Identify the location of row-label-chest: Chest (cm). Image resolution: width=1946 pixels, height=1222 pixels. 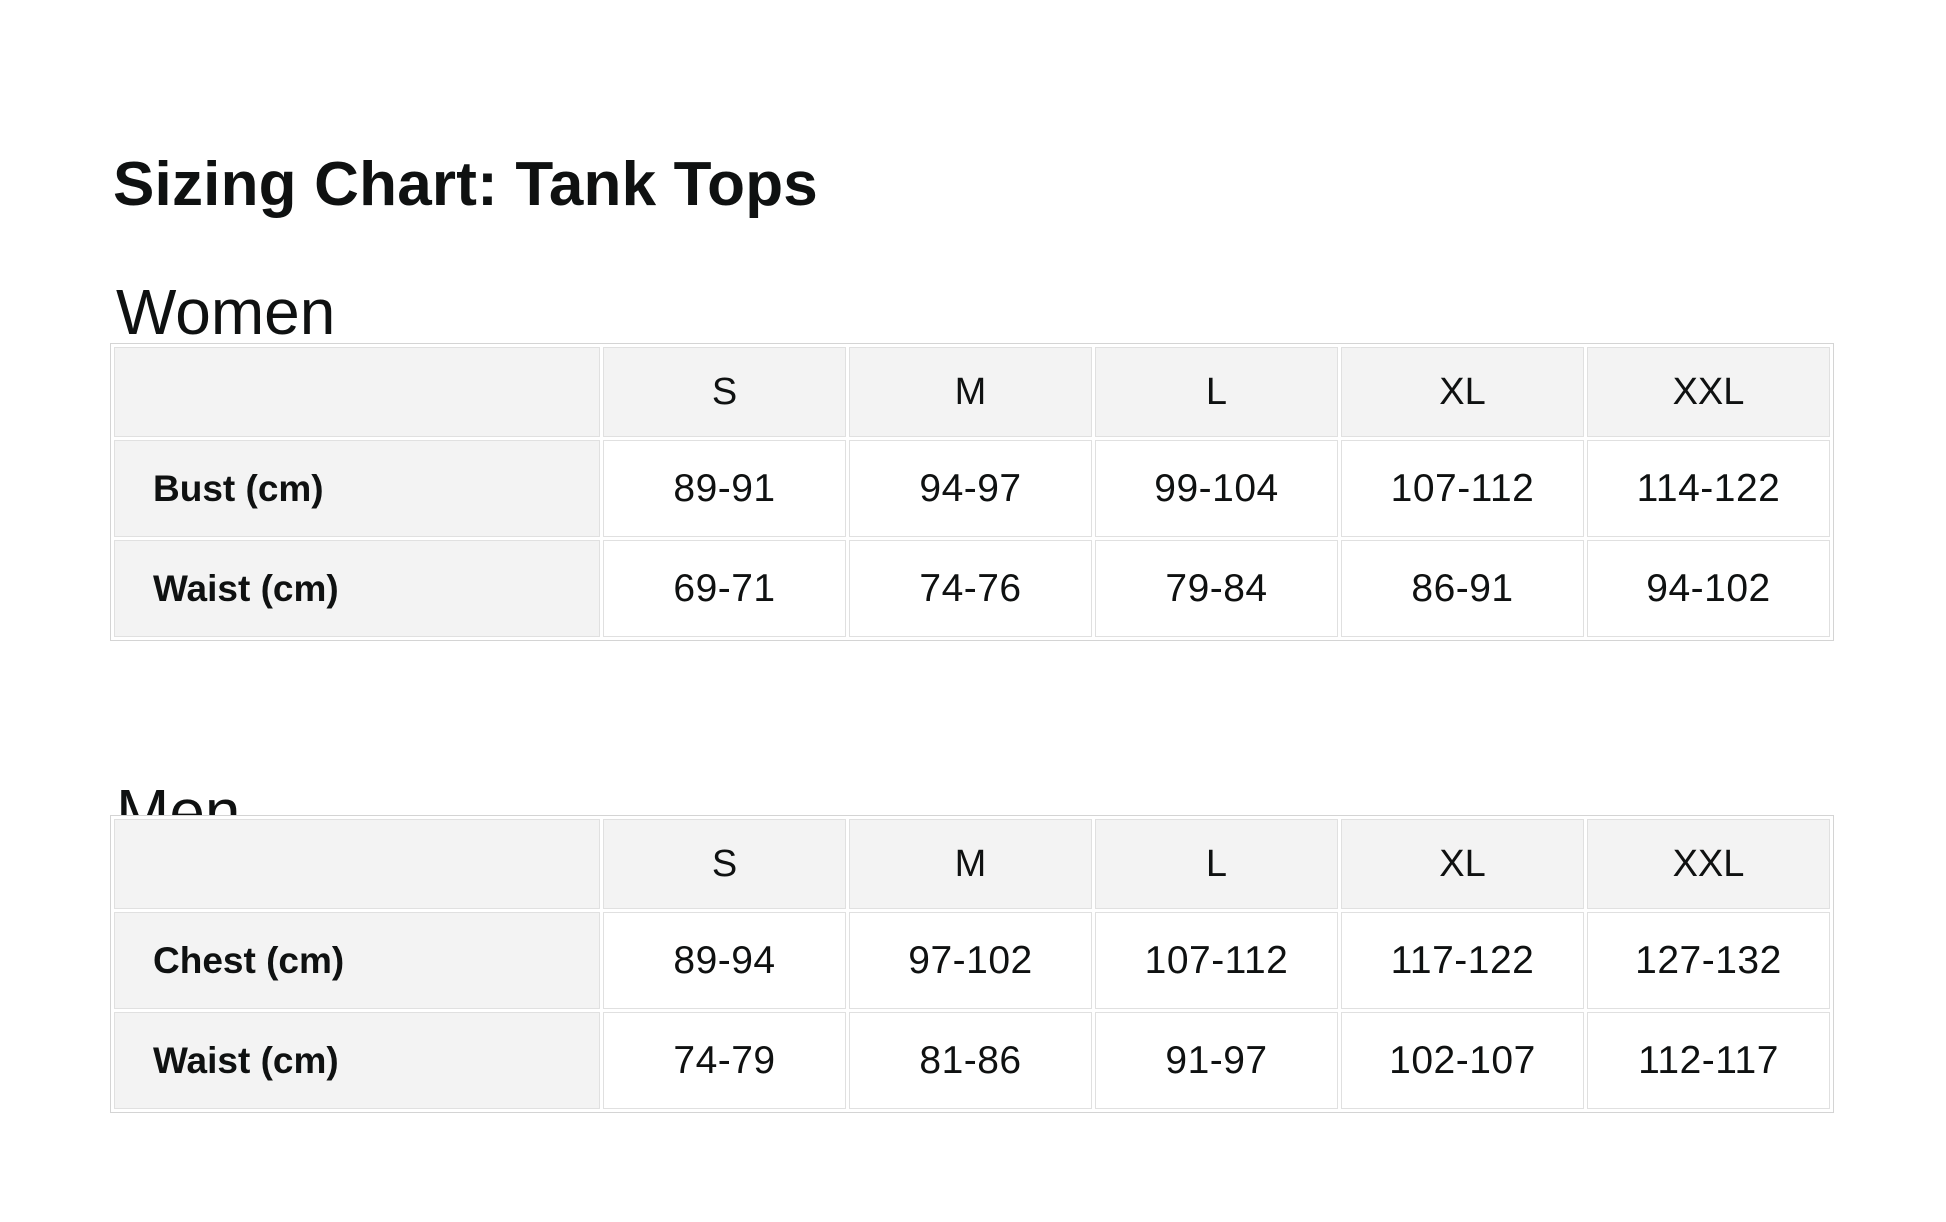
(357, 960).